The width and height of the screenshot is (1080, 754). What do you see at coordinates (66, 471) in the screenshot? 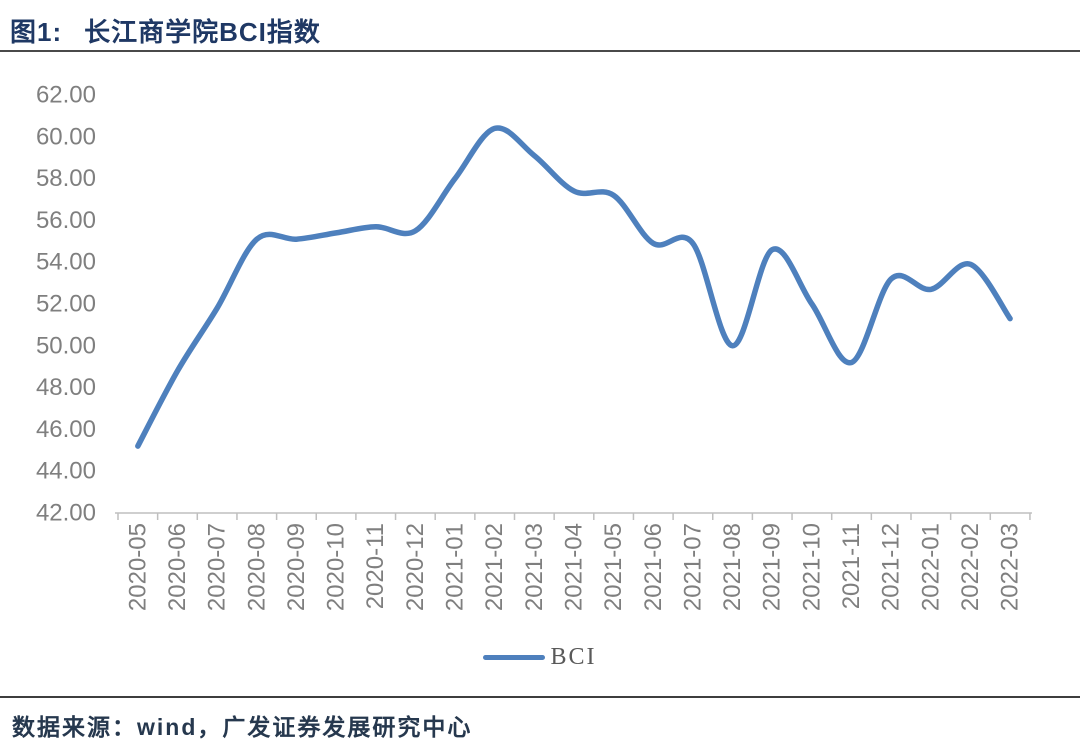
I see `y-axis-tick-label: 44.00` at bounding box center [66, 471].